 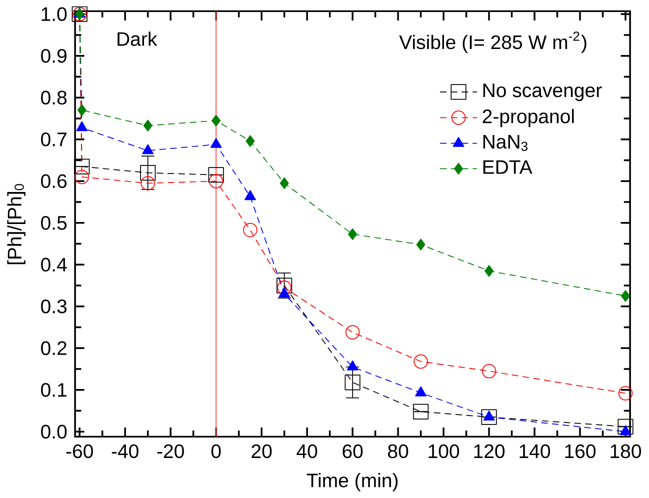 What do you see at coordinates (138, 38) in the screenshot?
I see `annotation: Dark` at bounding box center [138, 38].